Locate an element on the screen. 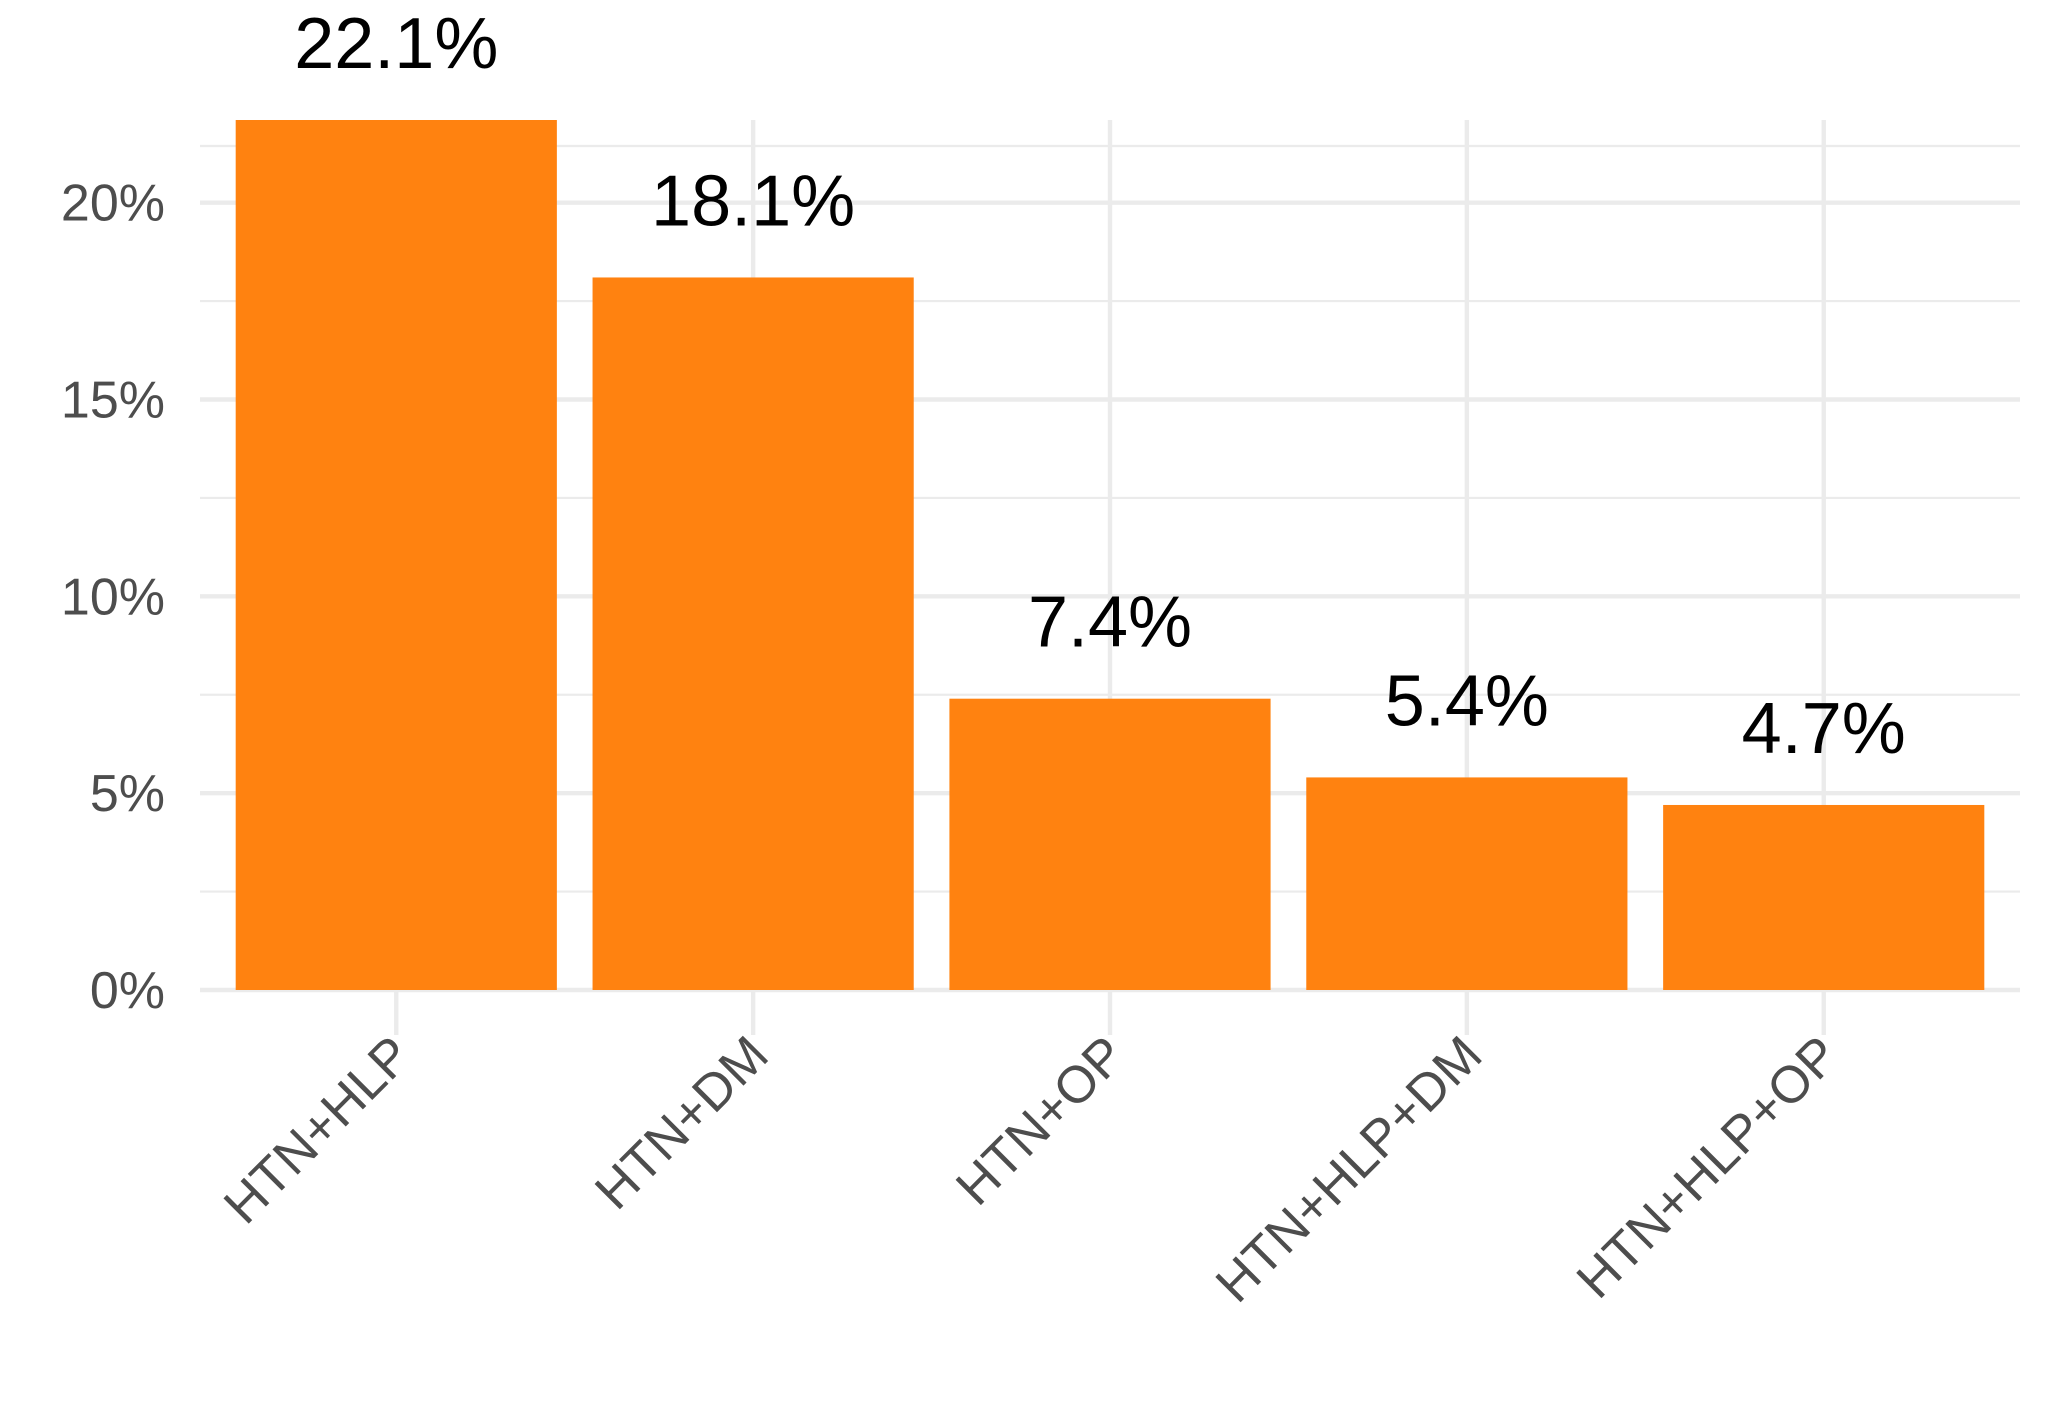  x-tick-label-2: HTN+OP is located at coordinates (1040, 1120).